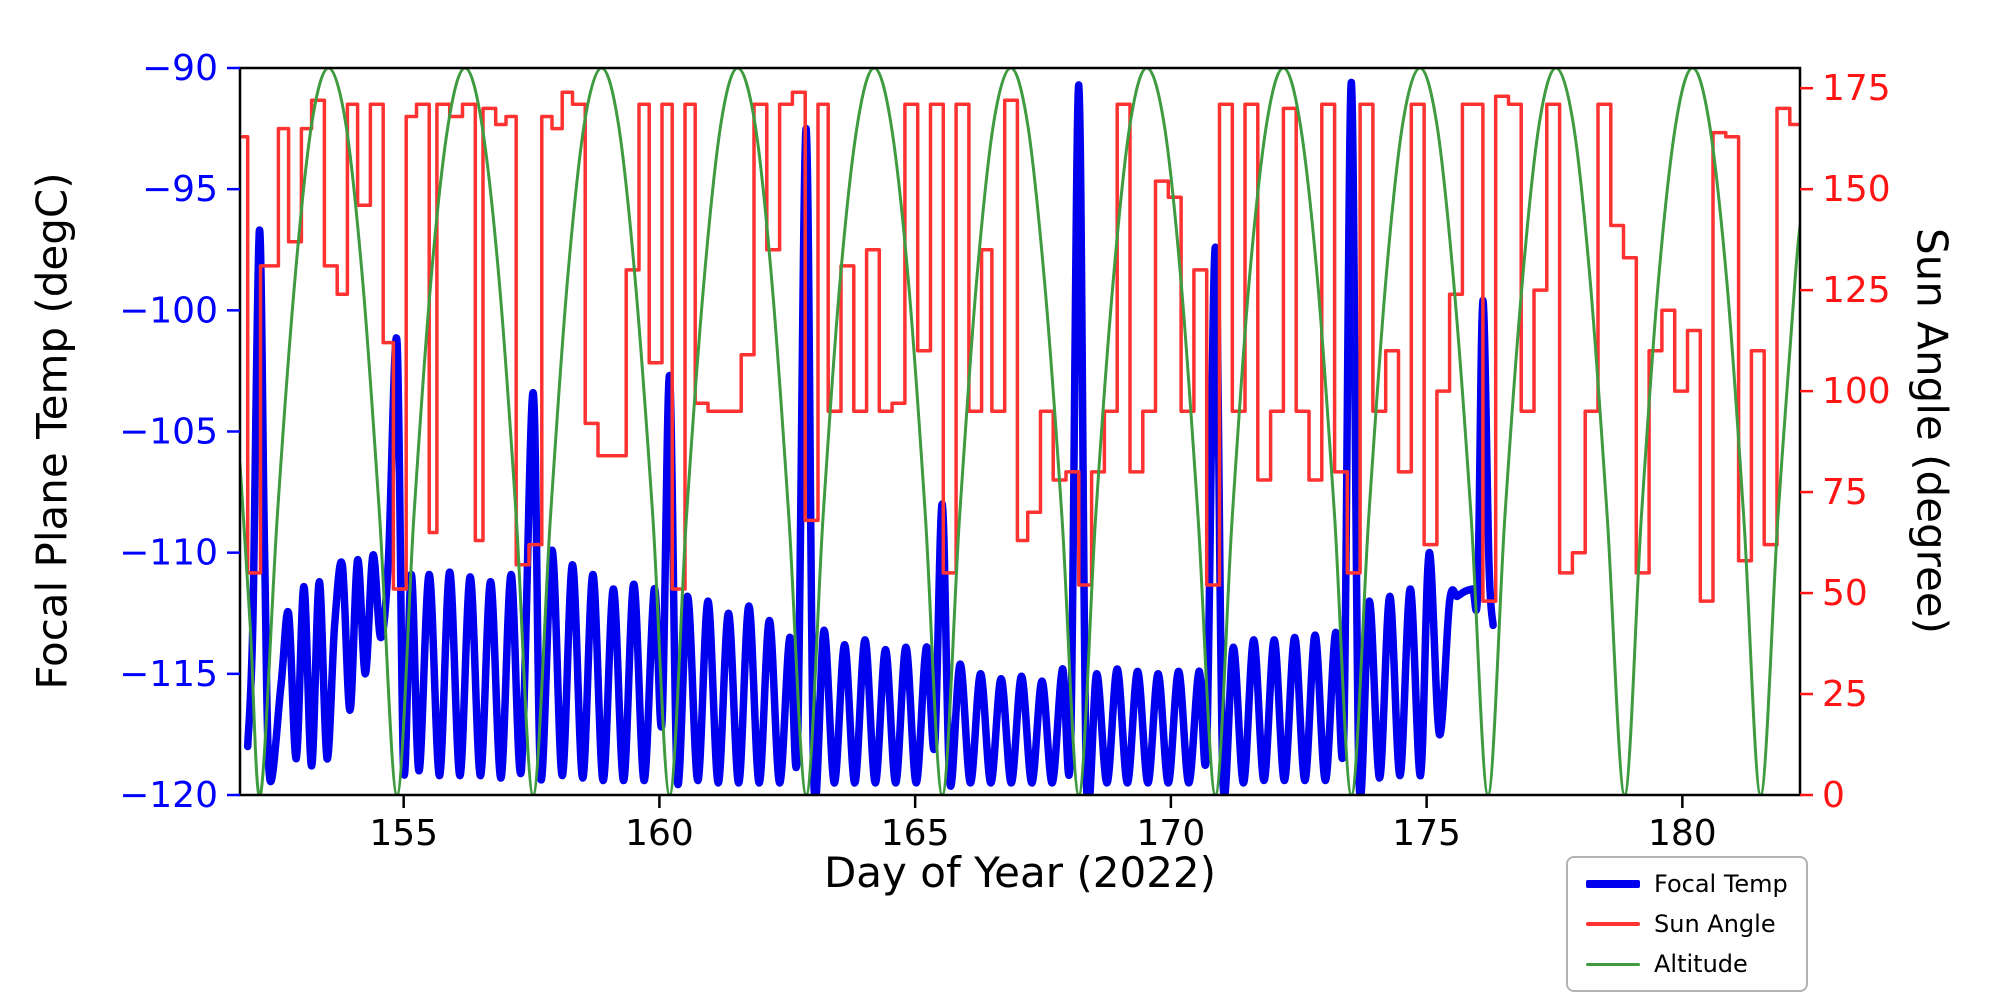  I want to click on legend-entry-focal-temp: Focal Temp, so click(1687, 884).